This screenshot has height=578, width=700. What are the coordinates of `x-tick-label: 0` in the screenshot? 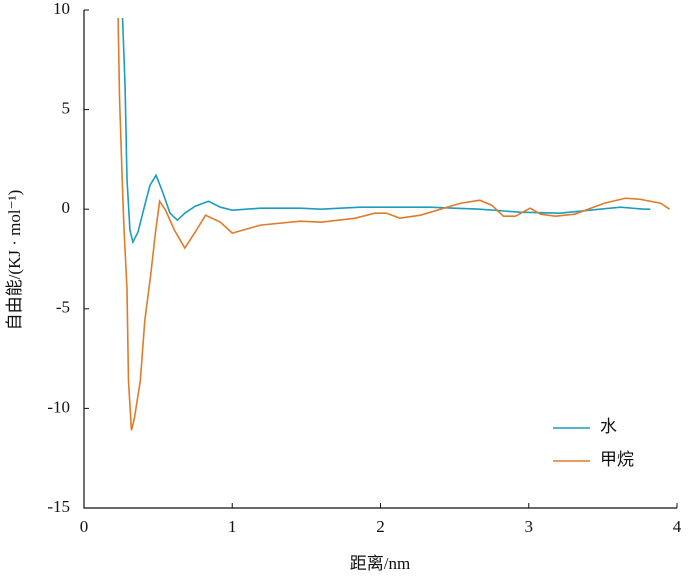 It's located at (84, 526).